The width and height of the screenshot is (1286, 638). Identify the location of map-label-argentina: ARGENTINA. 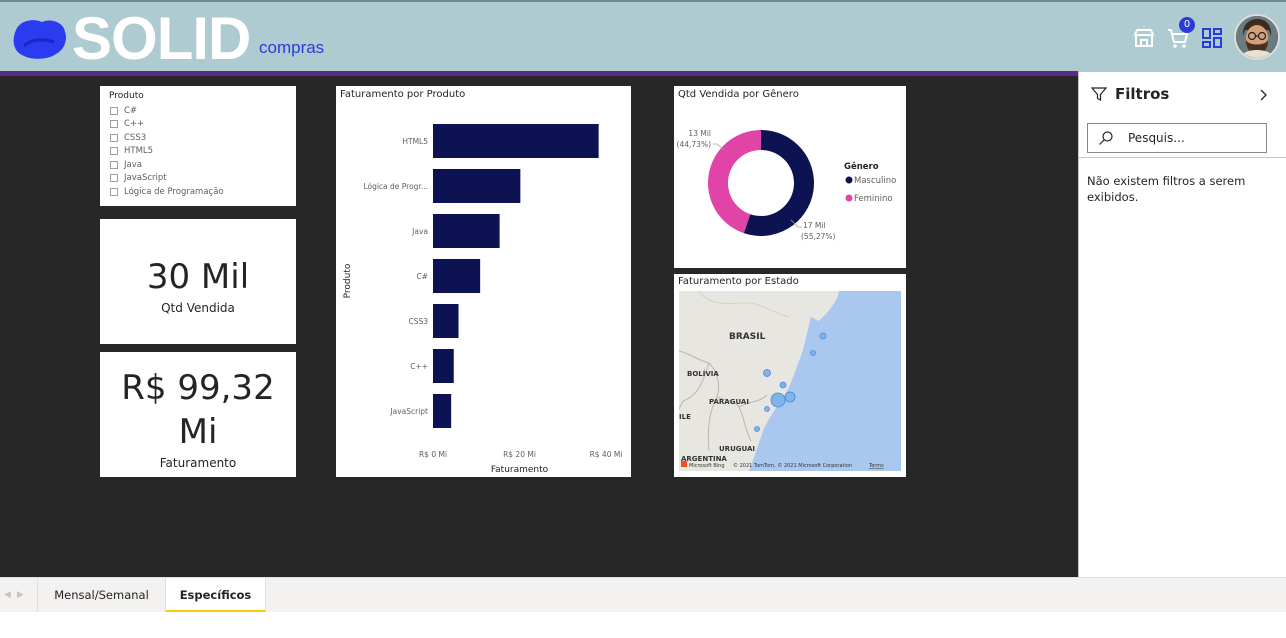
(704, 459).